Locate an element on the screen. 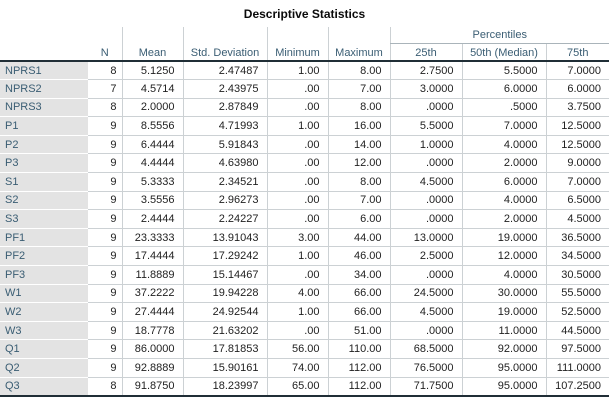  cell-mean: 3.5556 is located at coordinates (152, 201).